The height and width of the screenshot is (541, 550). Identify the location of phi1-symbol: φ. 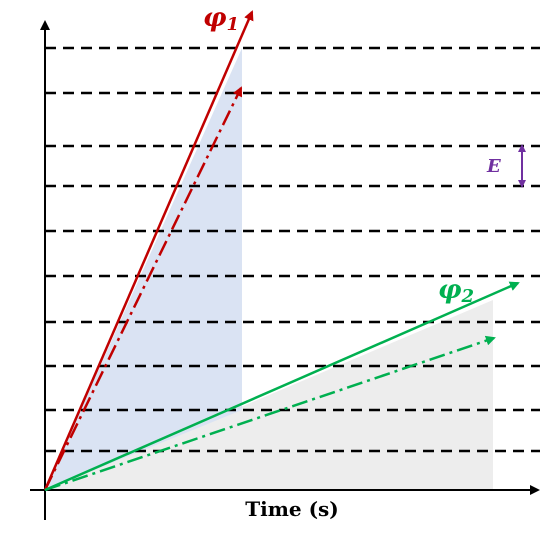
(215, 18).